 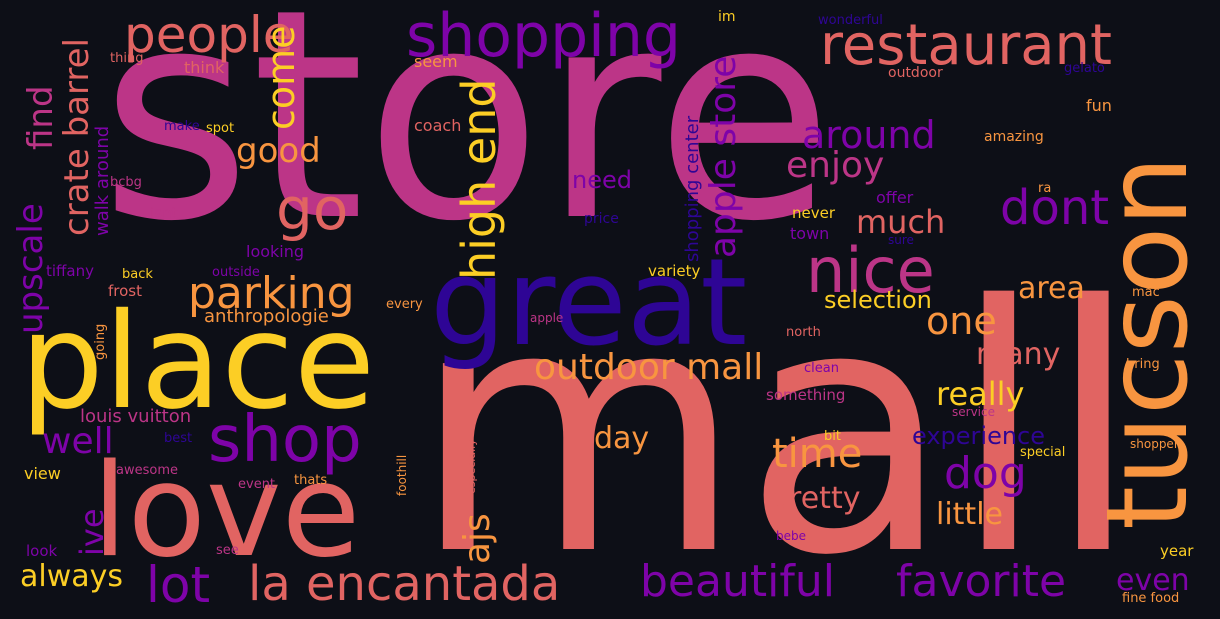 What do you see at coordinates (969, 514) in the screenshot?
I see `word-little: little` at bounding box center [969, 514].